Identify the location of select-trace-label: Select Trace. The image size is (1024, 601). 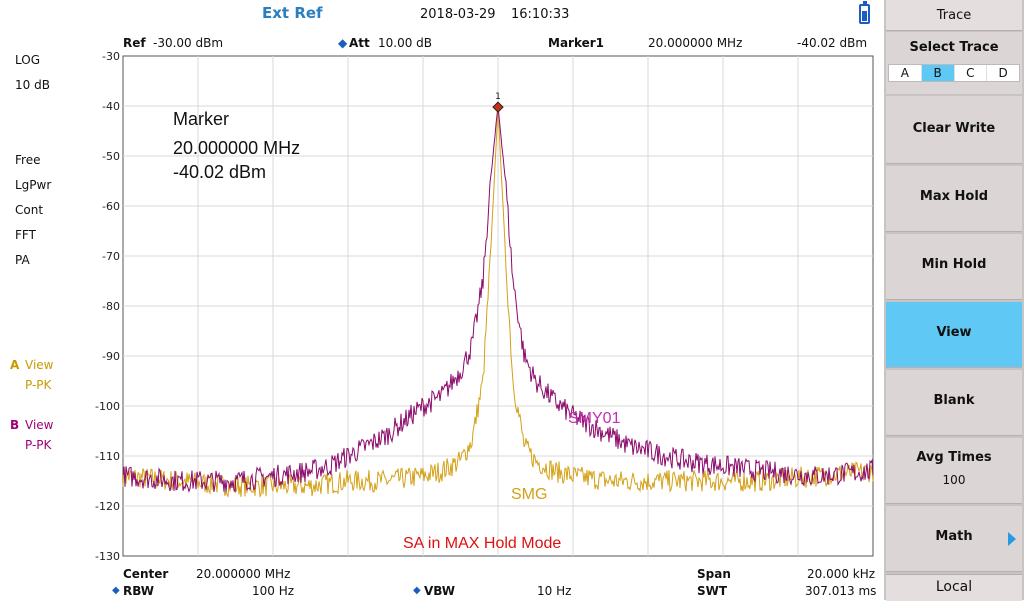
(954, 47).